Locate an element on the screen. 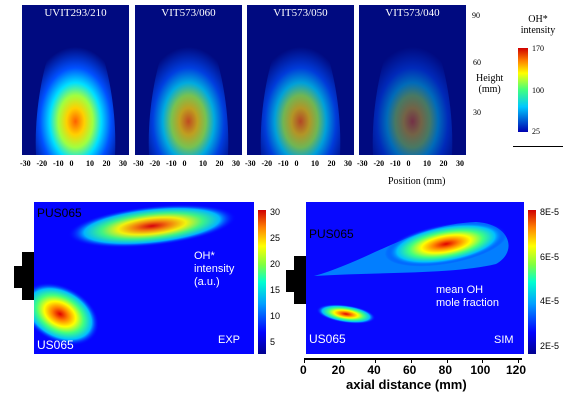 This screenshot has width=567, height=397. top-y-axis-label: Height (mm) is located at coordinates (490, 84).